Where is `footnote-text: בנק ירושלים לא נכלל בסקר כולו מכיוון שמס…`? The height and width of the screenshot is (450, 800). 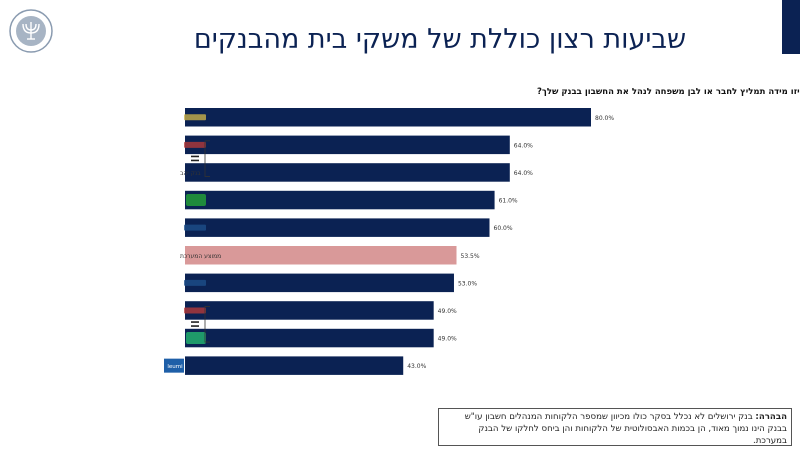 footnote-text: בנק ירושלים לא נכלל בסקר כולו מכיוון שמס… is located at coordinates (625, 429).